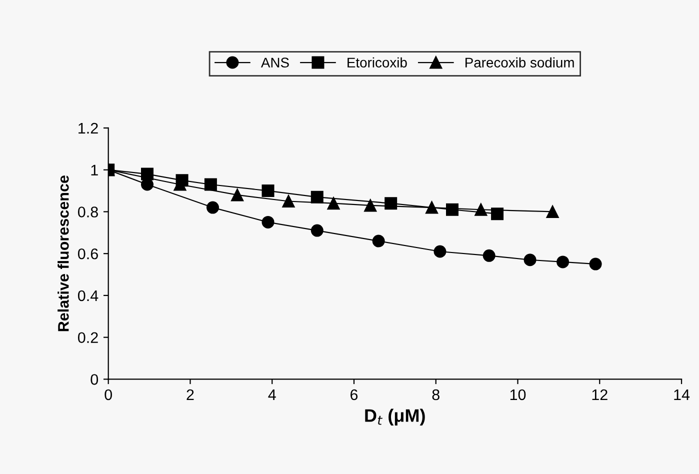  Describe the element at coordinates (518, 394) in the screenshot. I see `x-tick-label: 10` at that location.